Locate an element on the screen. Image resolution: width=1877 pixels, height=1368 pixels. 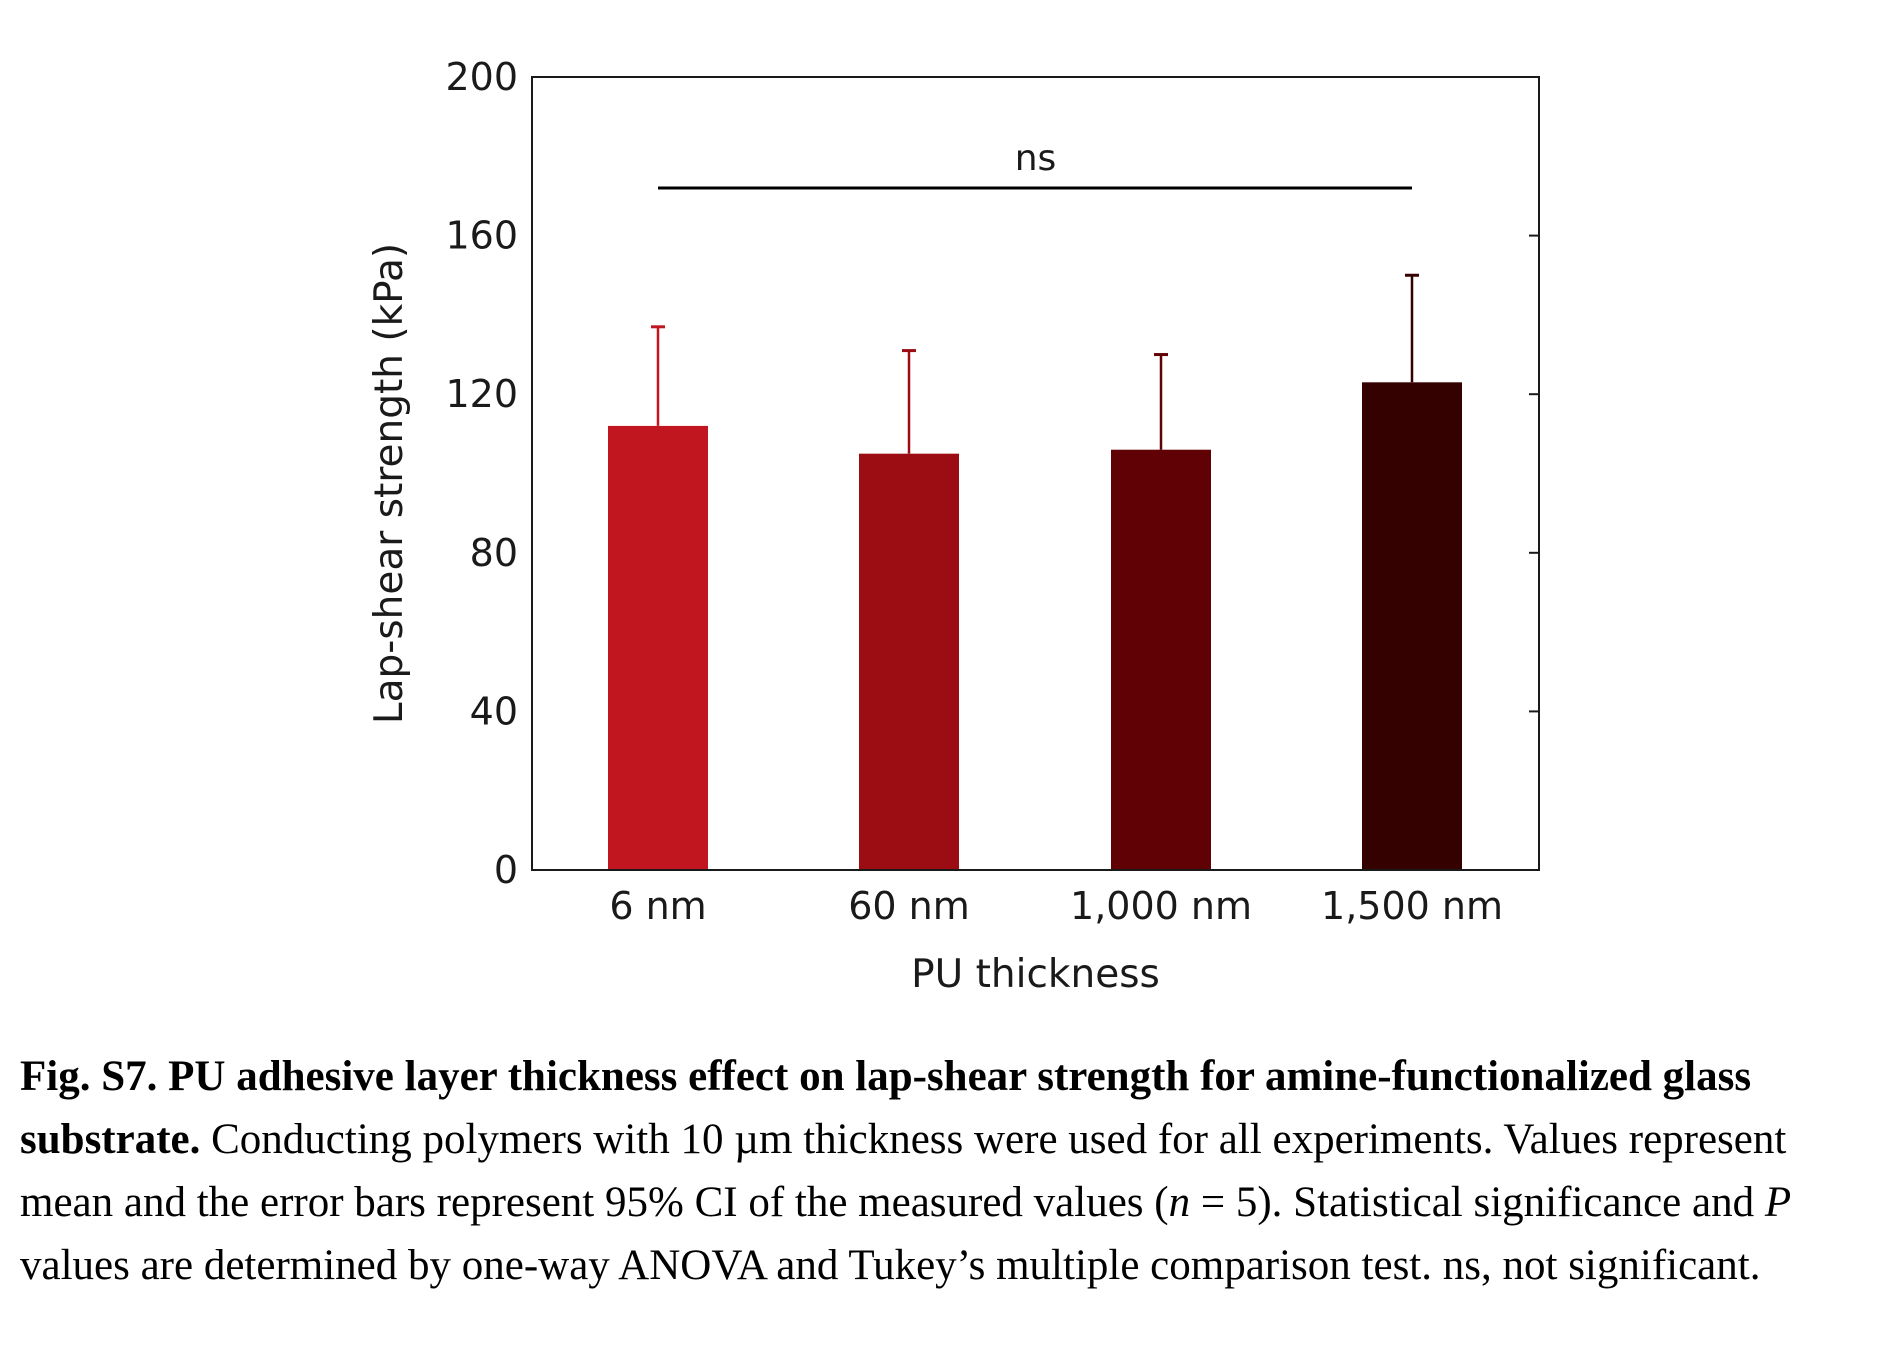
y-tick-label: 160 is located at coordinates (481, 236).